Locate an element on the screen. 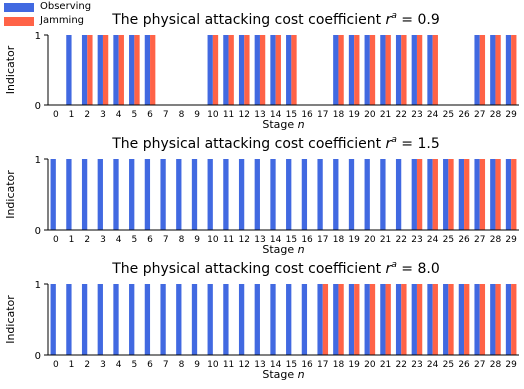 The width and height of the screenshot is (524, 389). x-tick-label: 26 is located at coordinates (464, 240).